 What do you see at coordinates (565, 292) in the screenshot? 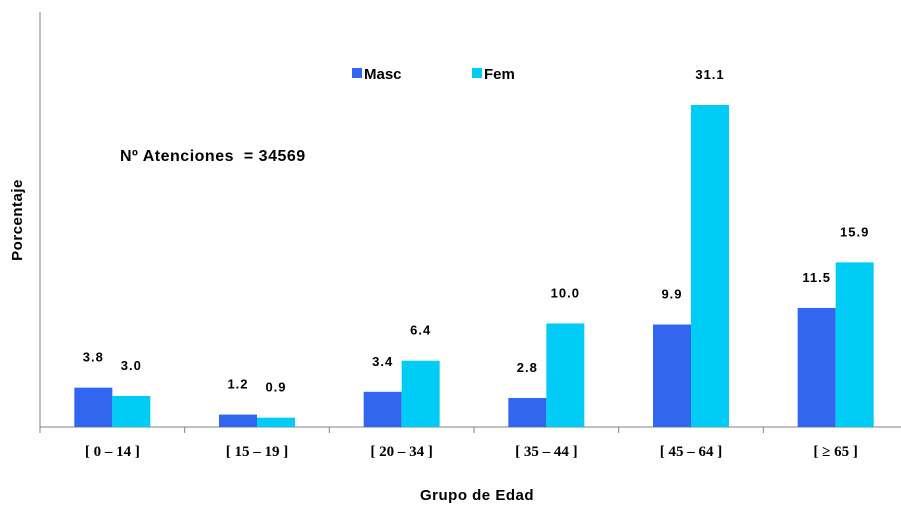
I see `value-label-fem-3: 10.0` at bounding box center [565, 292].